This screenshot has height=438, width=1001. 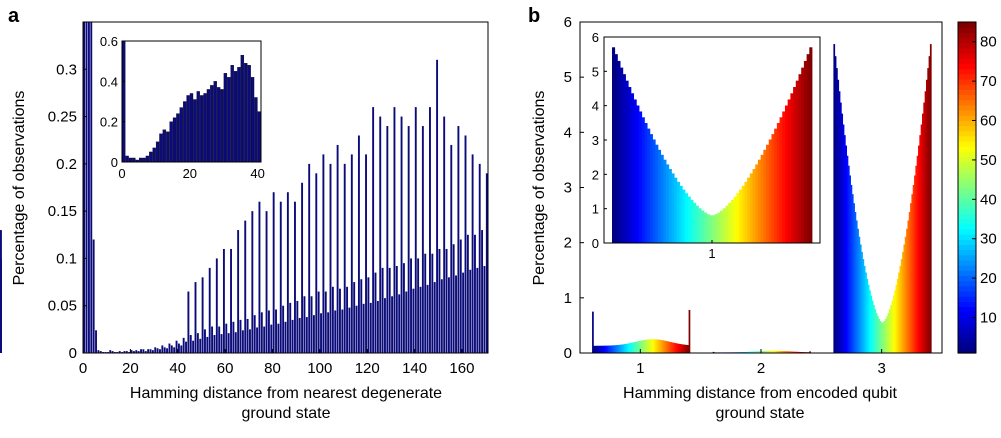 I want to click on y-tick-label: 0.15, so click(x=62, y=211).